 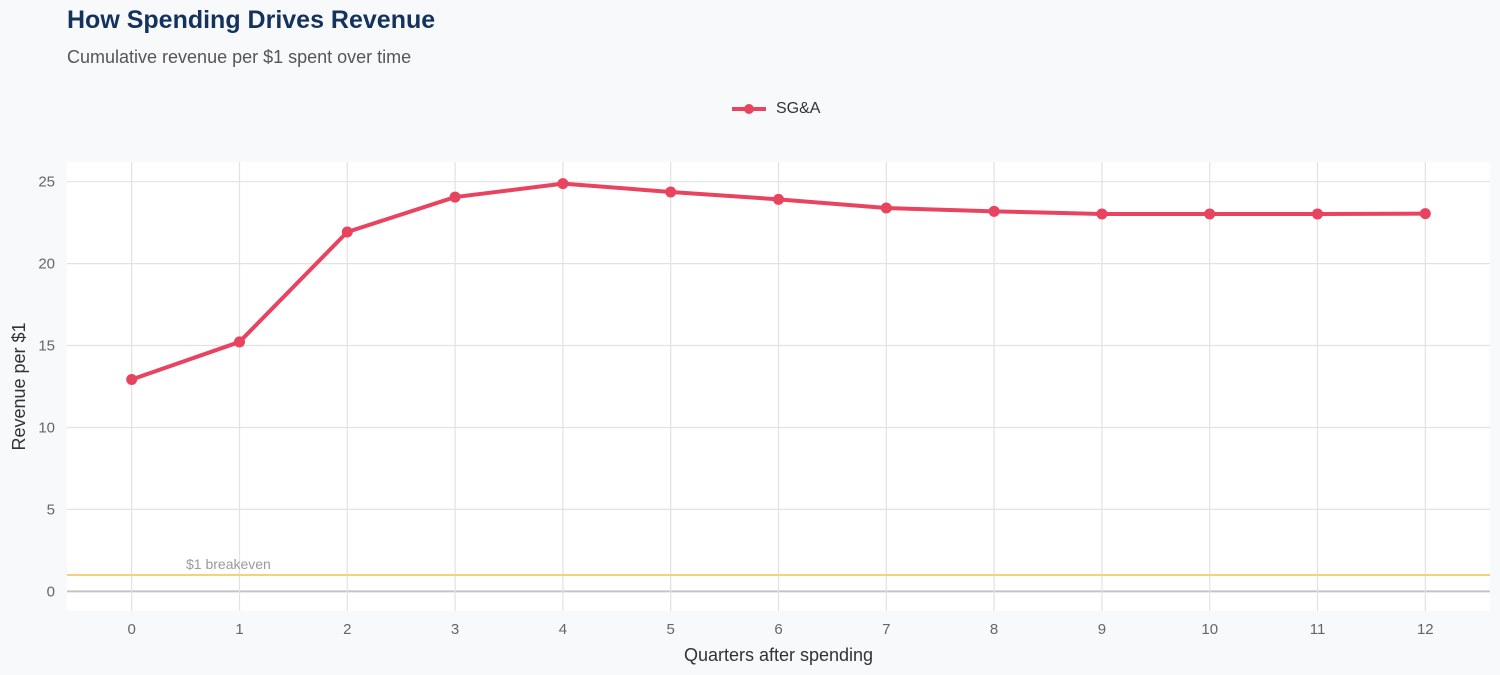 What do you see at coordinates (46, 346) in the screenshot?
I see `y-tick-label: 15` at bounding box center [46, 346].